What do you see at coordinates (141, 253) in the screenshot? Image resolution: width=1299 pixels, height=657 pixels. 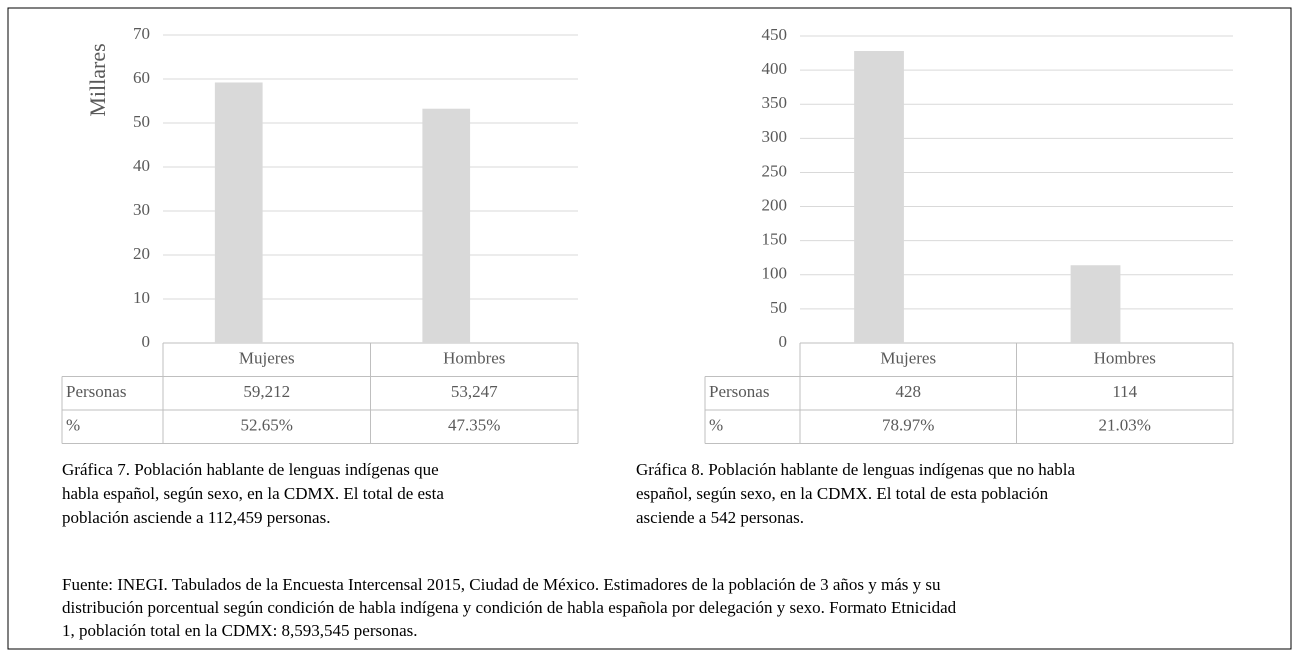 I see `y-tick-label: 20` at bounding box center [141, 253].